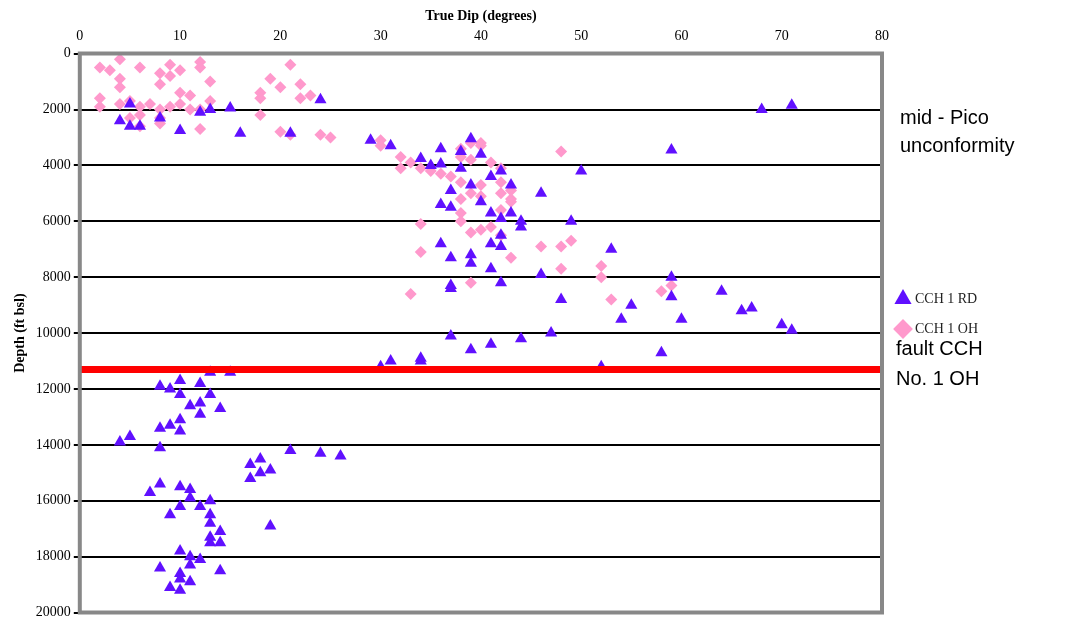 The height and width of the screenshot is (624, 1065). What do you see at coordinates (53, 332) in the screenshot?
I see `y-tick-label: 10000` at bounding box center [53, 332].